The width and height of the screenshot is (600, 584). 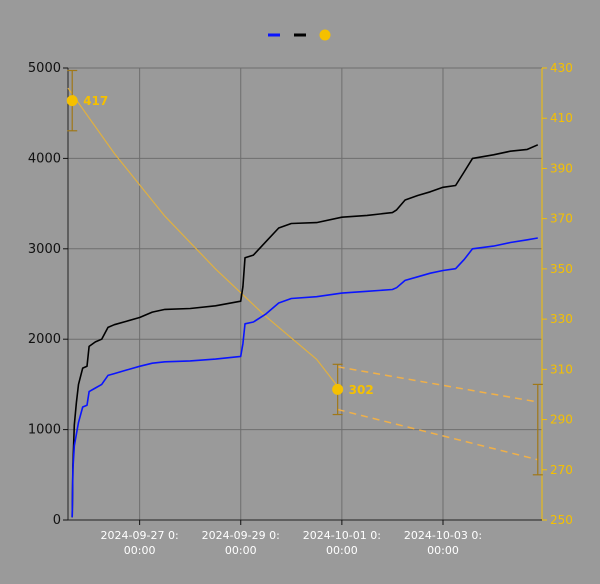 I want to click on right-tick-label: 430, so click(x=561, y=68).